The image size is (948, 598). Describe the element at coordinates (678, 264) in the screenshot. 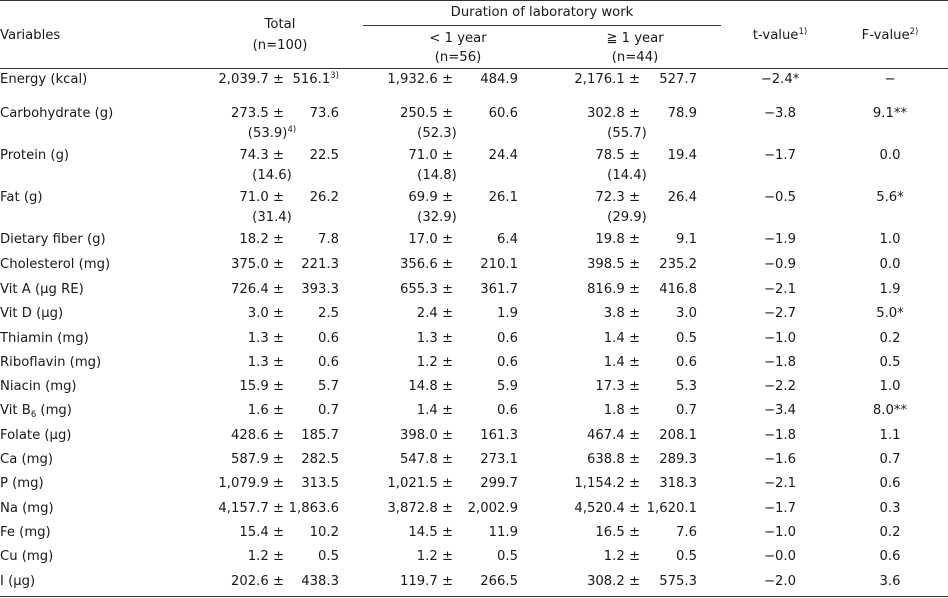

I see `ge1-sd-value: 235.2` at that location.